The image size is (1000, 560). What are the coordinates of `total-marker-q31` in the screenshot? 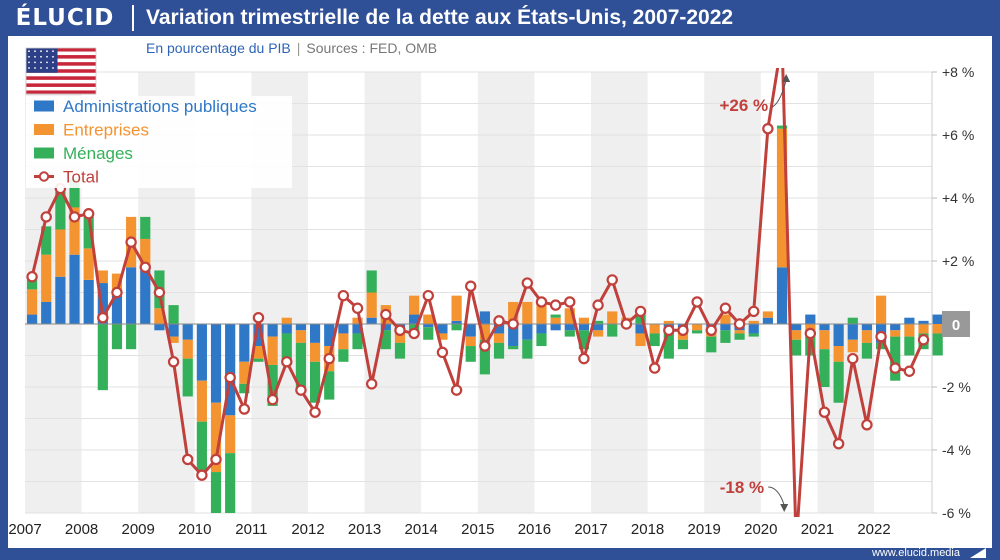 It's located at (471, 286).